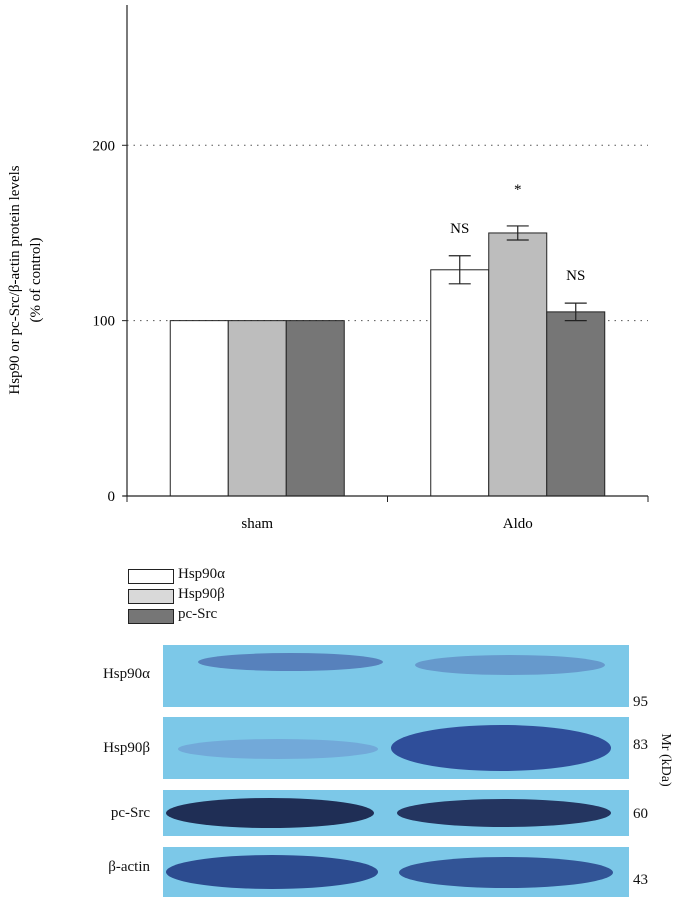  Describe the element at coordinates (129, 867) in the screenshot. I see `blot-label-beta-actin: β-actin` at that location.